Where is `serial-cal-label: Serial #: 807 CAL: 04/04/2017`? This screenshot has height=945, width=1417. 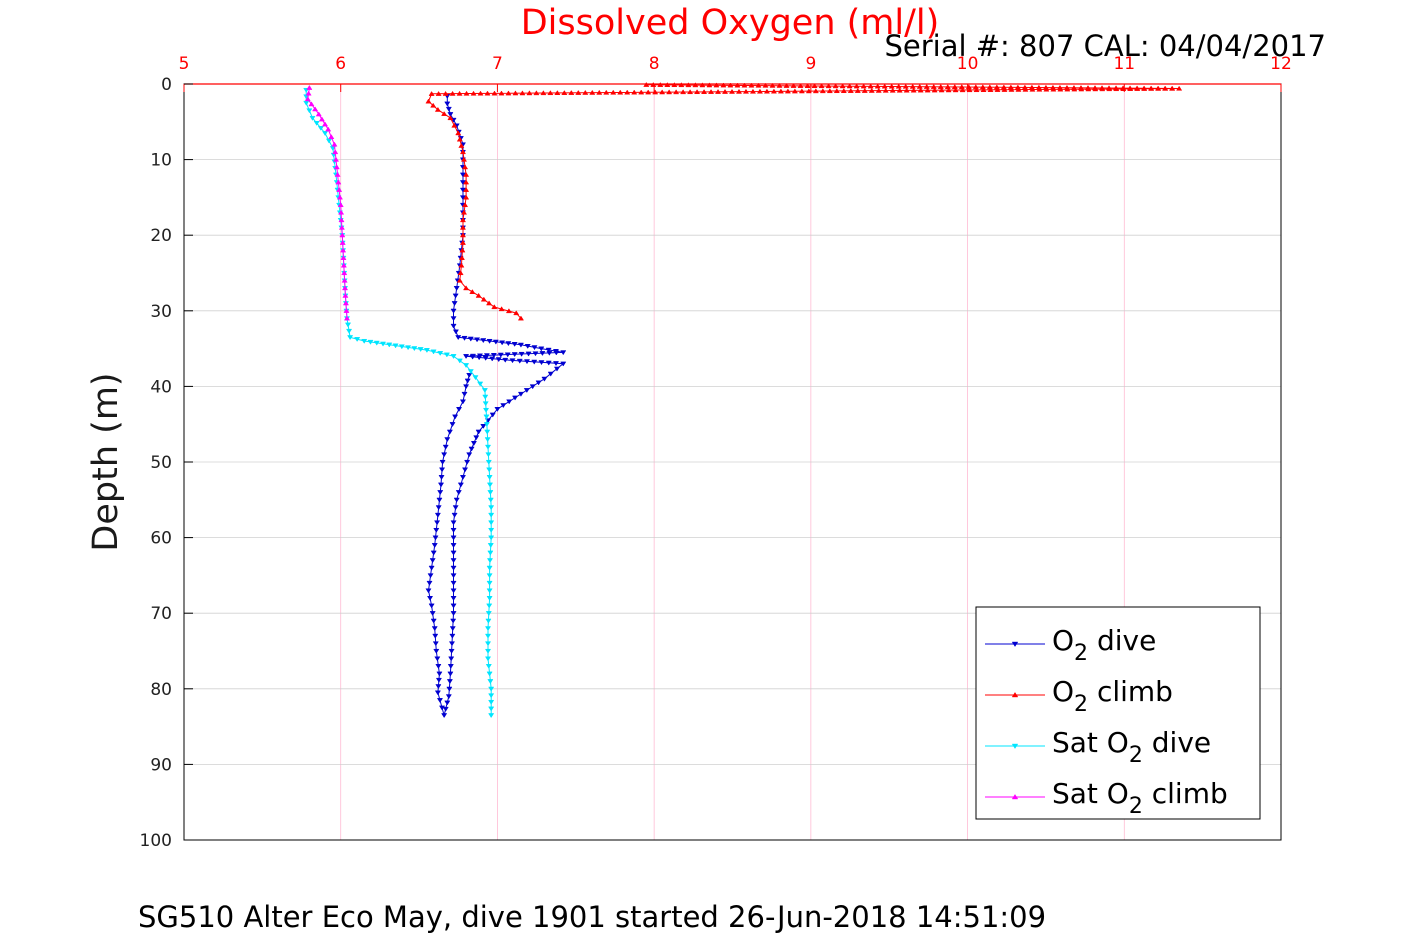
serial-cal-label: Serial #: 807 CAL: 04/04/2017 is located at coordinates (1105, 46).